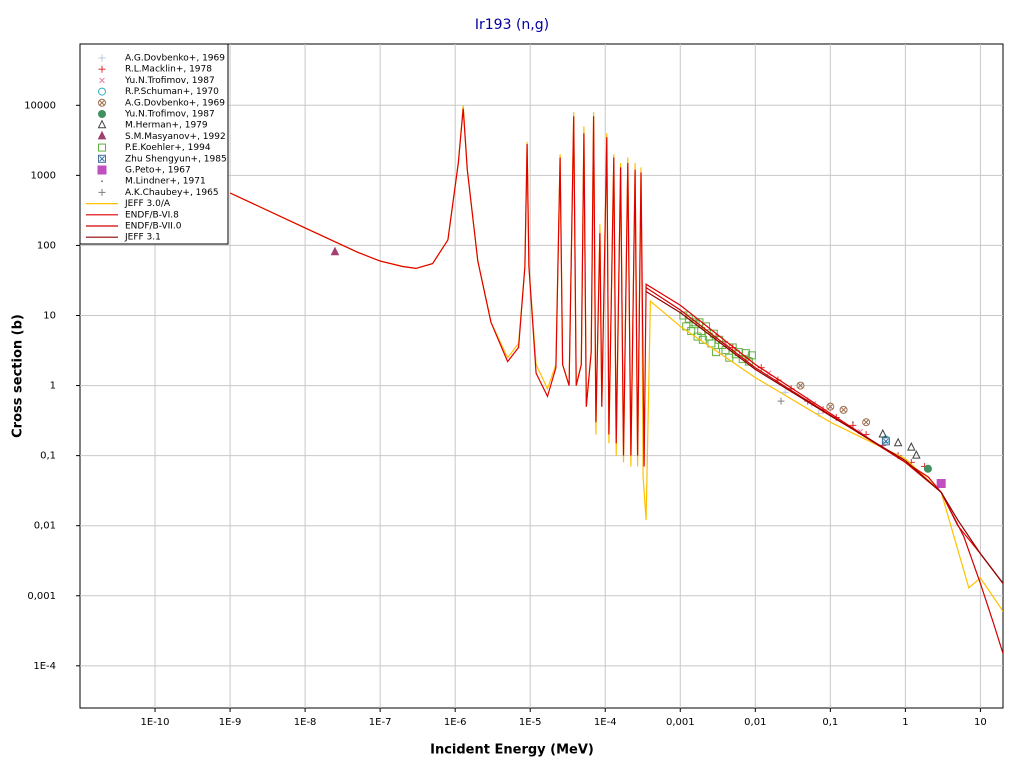 The width and height of the screenshot is (1024, 768). Describe the element at coordinates (166, 126) in the screenshot. I see `legend-label: M.Herman+, 1979` at that location.